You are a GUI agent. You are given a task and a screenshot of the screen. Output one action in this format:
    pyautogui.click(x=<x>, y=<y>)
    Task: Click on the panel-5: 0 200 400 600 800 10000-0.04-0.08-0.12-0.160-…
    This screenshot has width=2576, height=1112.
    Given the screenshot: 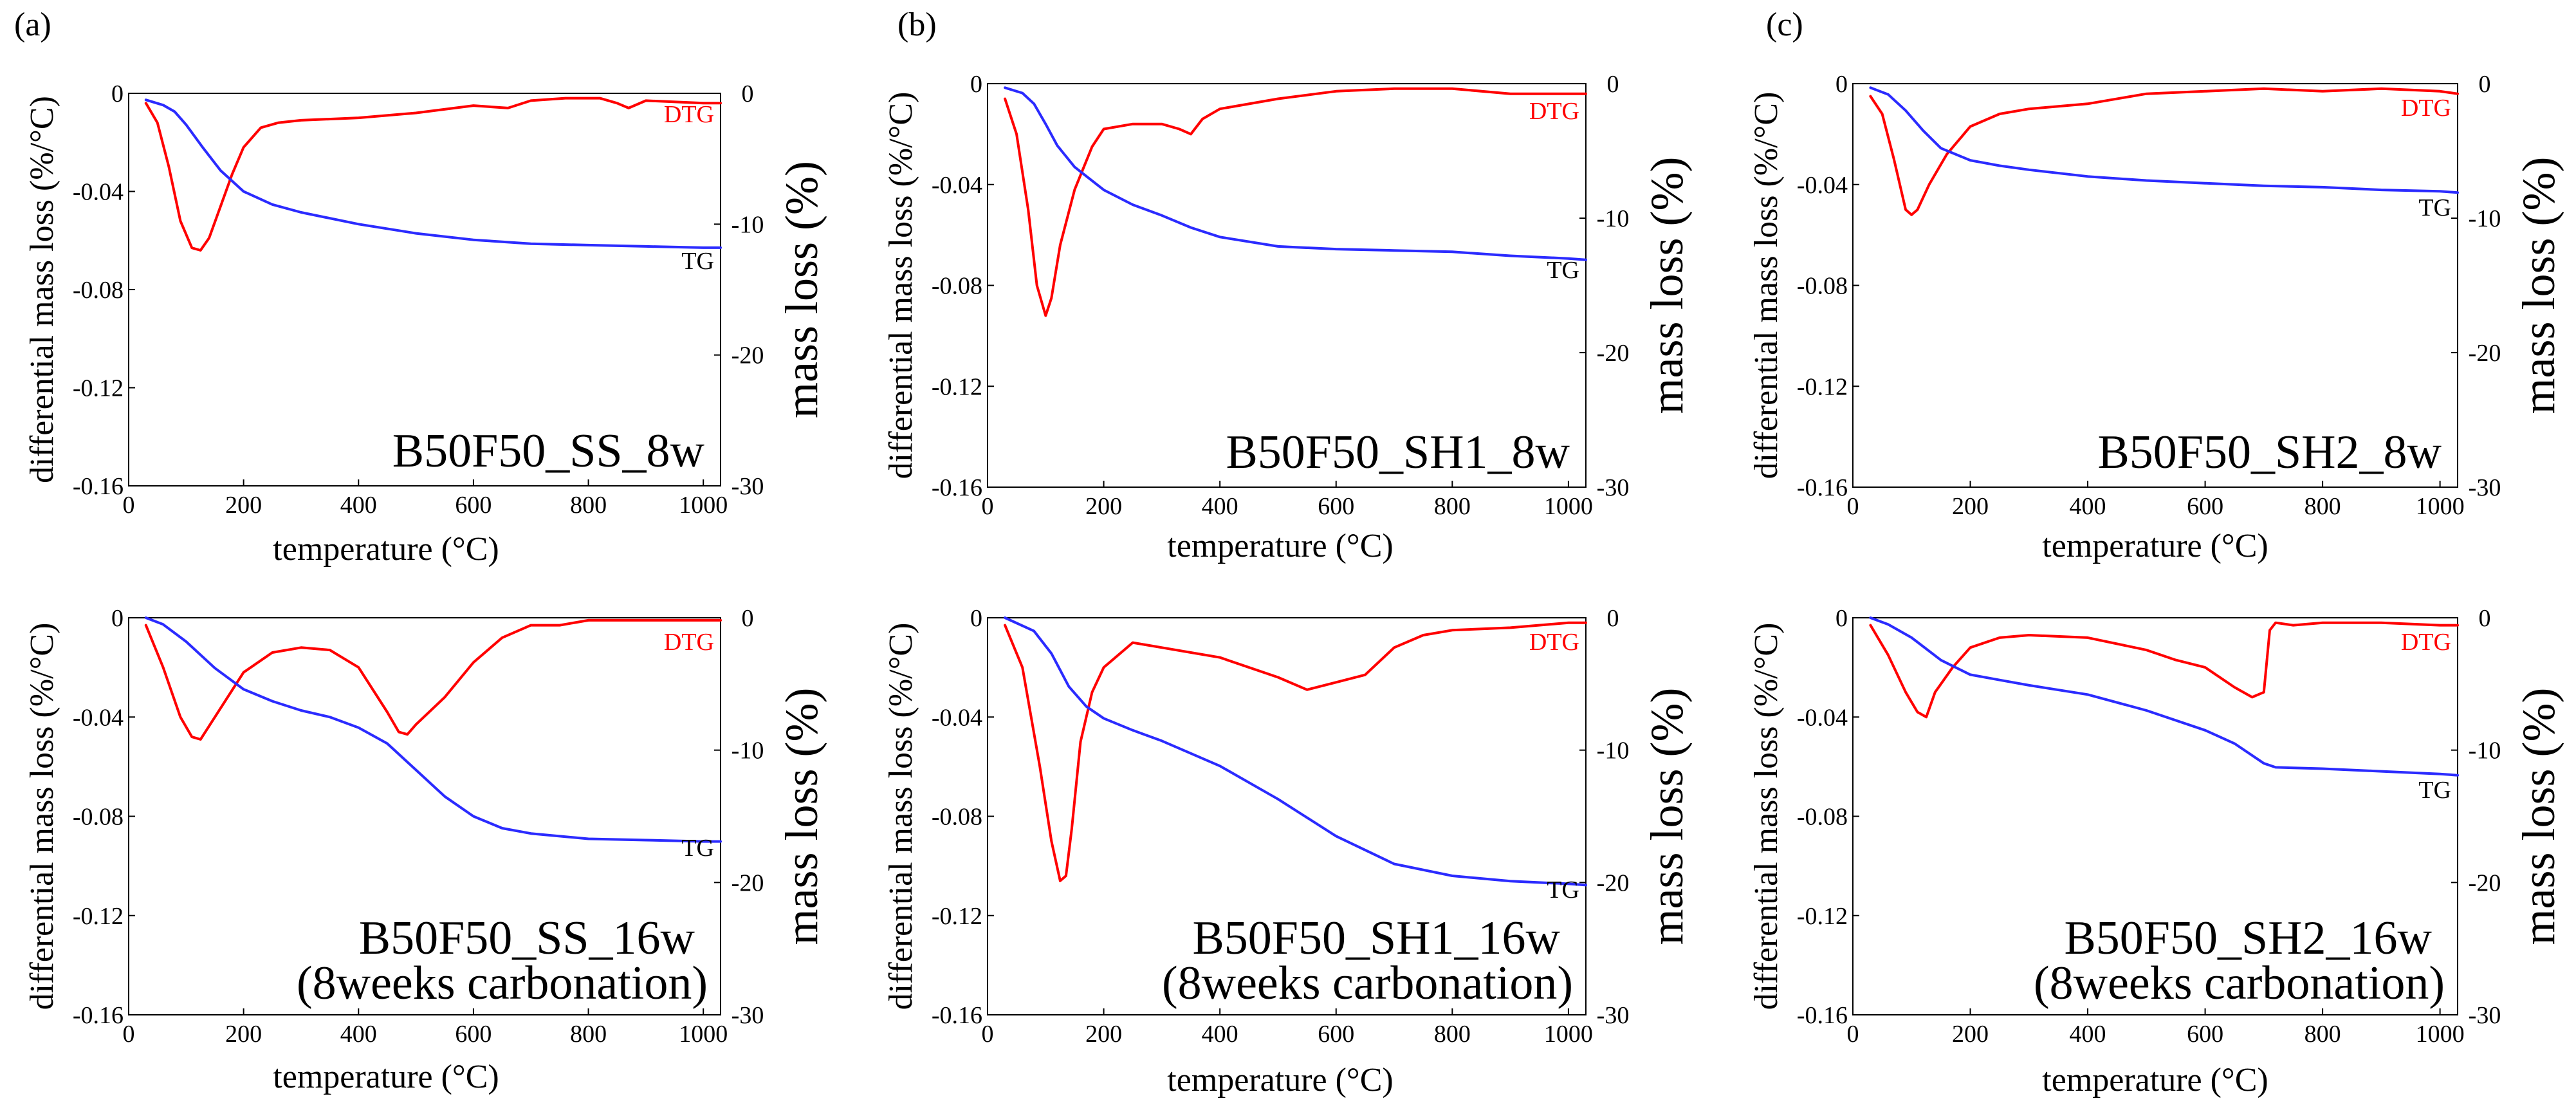 What is the action you would take?
    pyautogui.click(x=1288, y=852)
    